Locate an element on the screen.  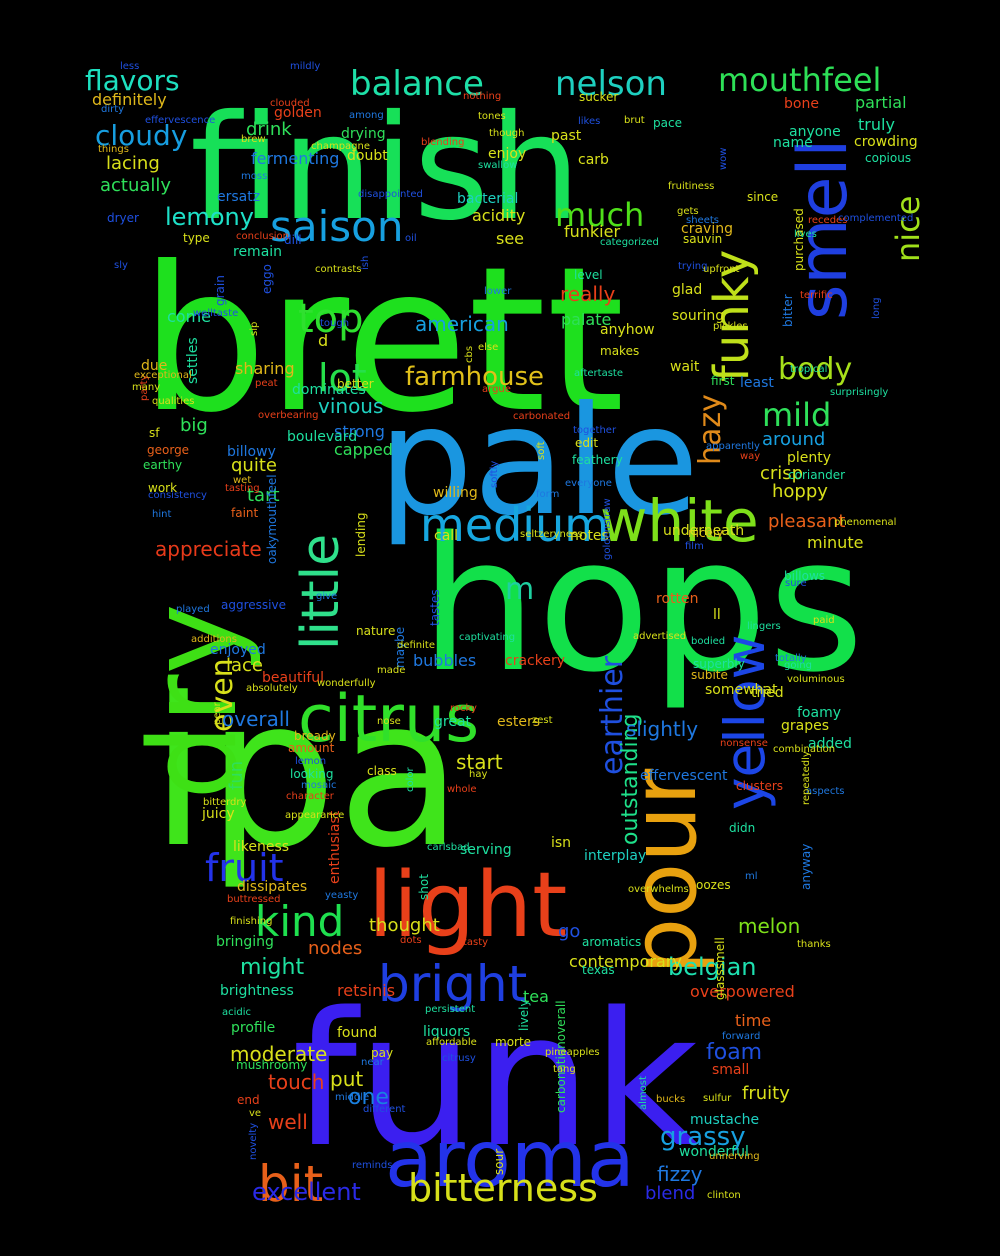
word-one: one is located at coordinates (368, 1097).